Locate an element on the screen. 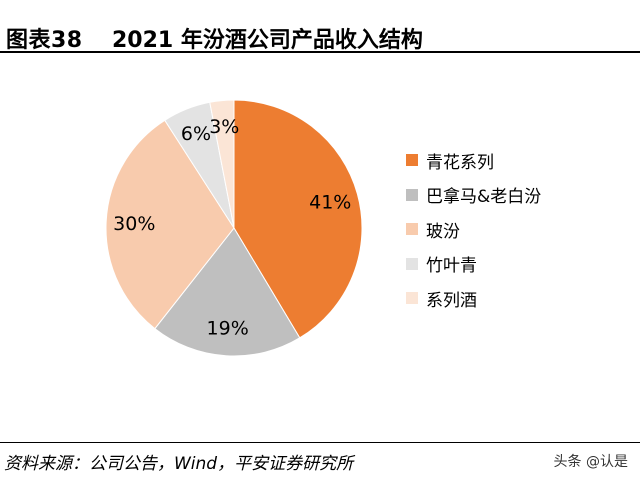 Image resolution: width=640 pixels, height=479 pixels. legend-item: 巴拿马&老白汾 is located at coordinates (506, 195).